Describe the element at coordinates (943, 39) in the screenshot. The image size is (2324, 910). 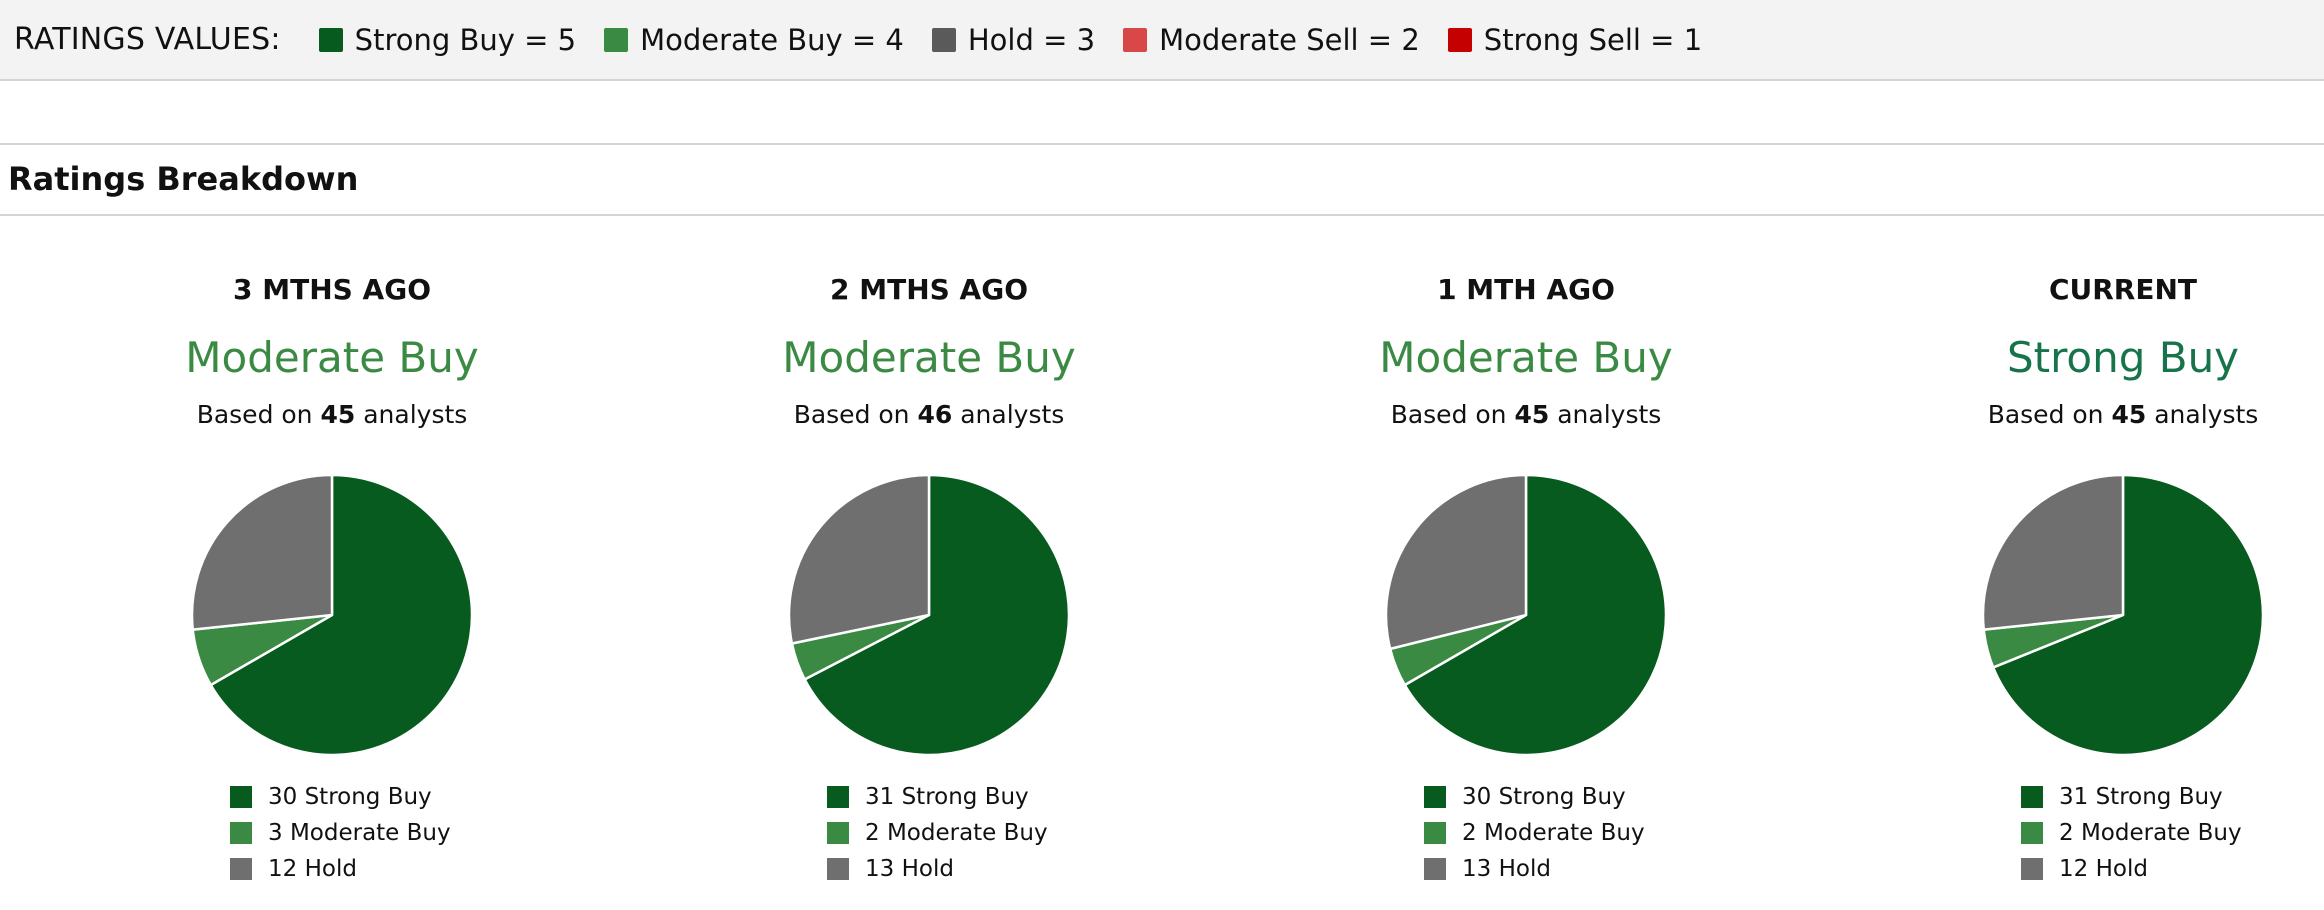
I see `hold-swatch` at that location.